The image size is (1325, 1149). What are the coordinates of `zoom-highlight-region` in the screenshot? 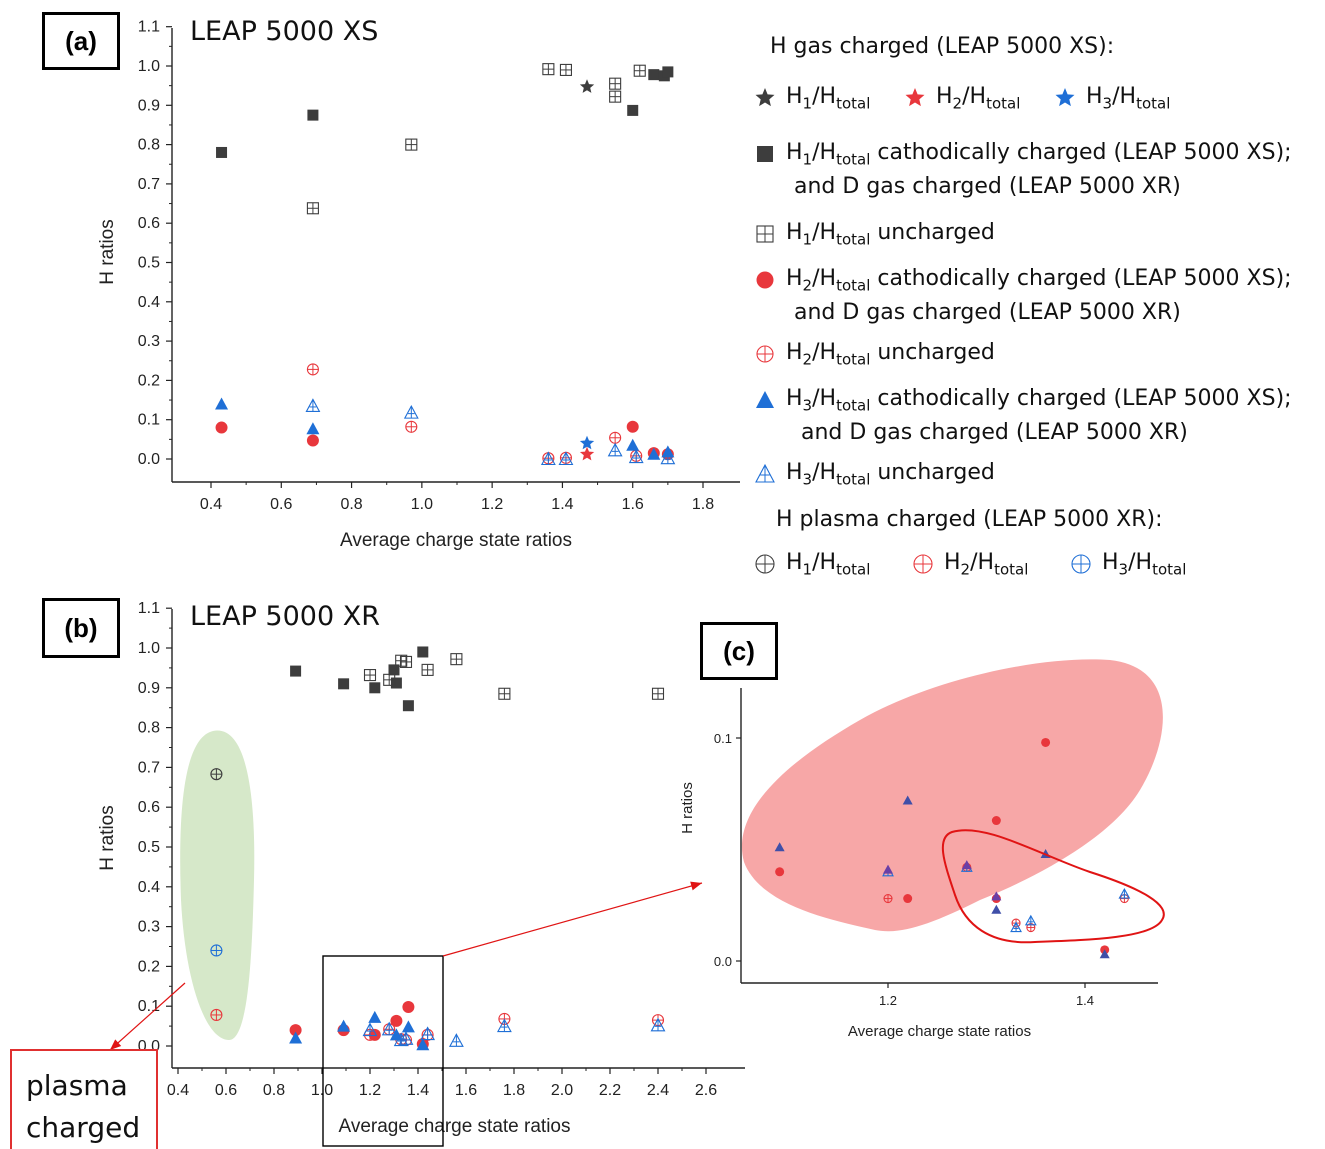 It's located at (952, 795).